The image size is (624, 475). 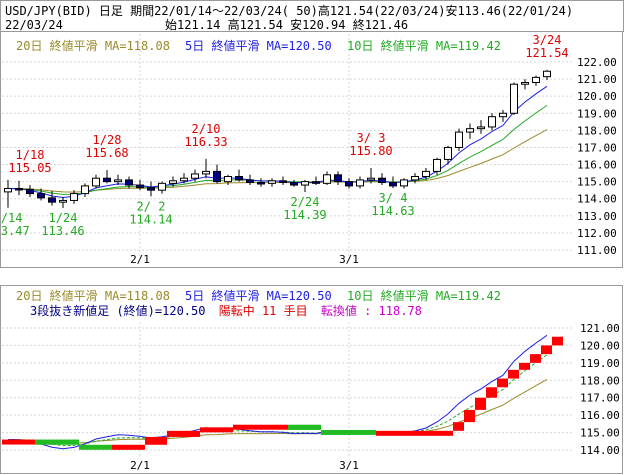 I want to click on low-annotation-date: 3/ 4, so click(x=393, y=198).